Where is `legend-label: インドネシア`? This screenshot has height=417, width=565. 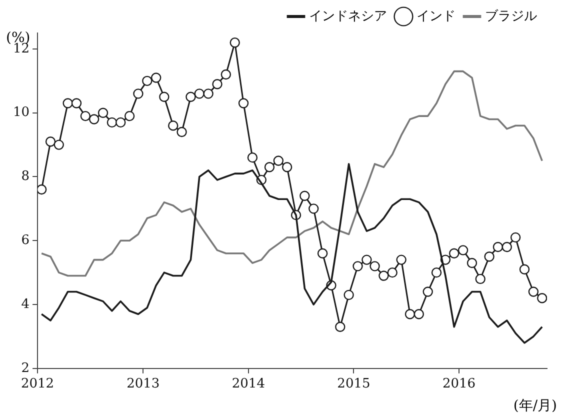 legend-label: インドネシア is located at coordinates (348, 16).